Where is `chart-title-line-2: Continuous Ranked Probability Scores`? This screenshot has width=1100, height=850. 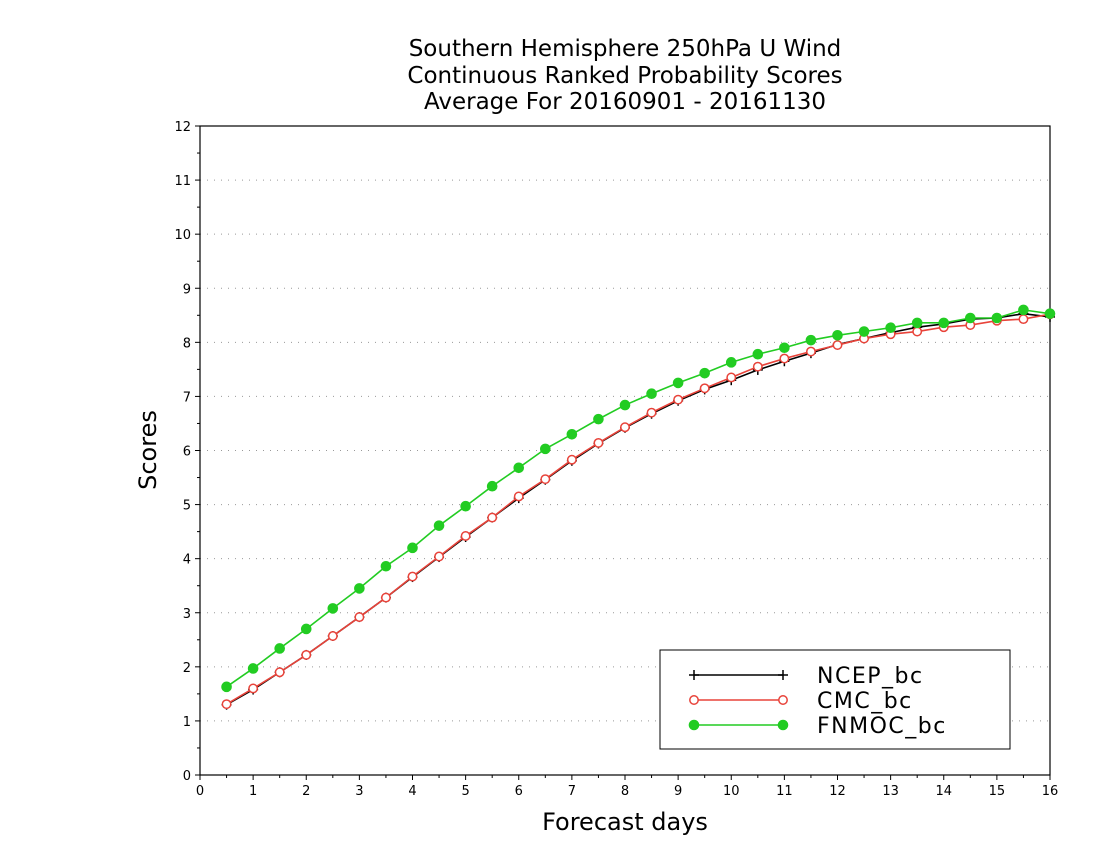 chart-title-line-2: Continuous Ranked Probability Scores is located at coordinates (625, 76).